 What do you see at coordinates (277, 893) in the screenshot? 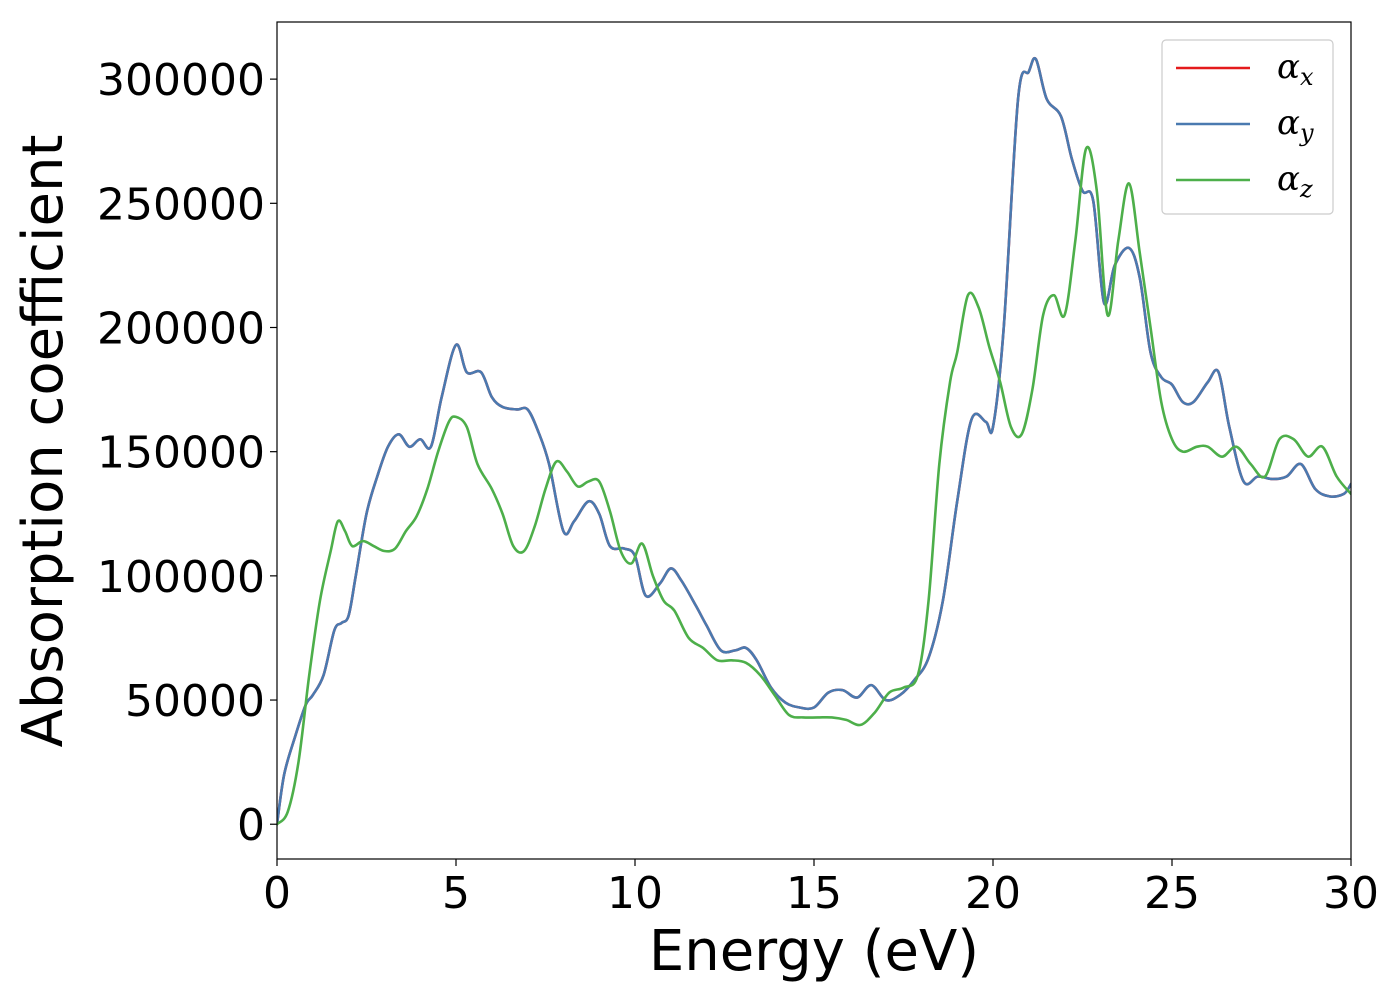
I see `x-tick-label: 0` at bounding box center [277, 893].